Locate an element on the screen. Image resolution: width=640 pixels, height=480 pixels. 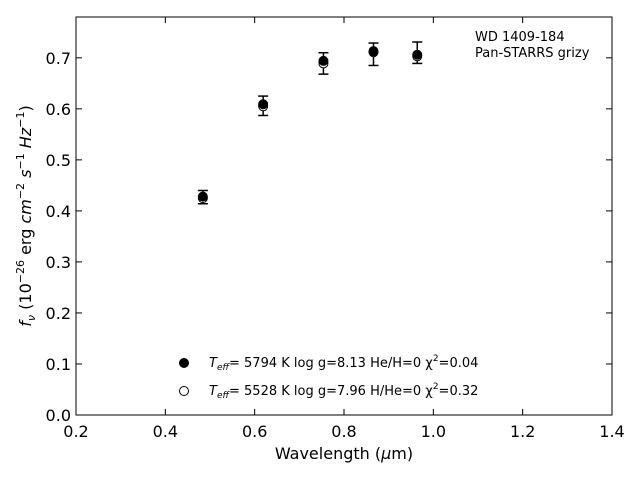
legend-marker-filled is located at coordinates (184, 363).